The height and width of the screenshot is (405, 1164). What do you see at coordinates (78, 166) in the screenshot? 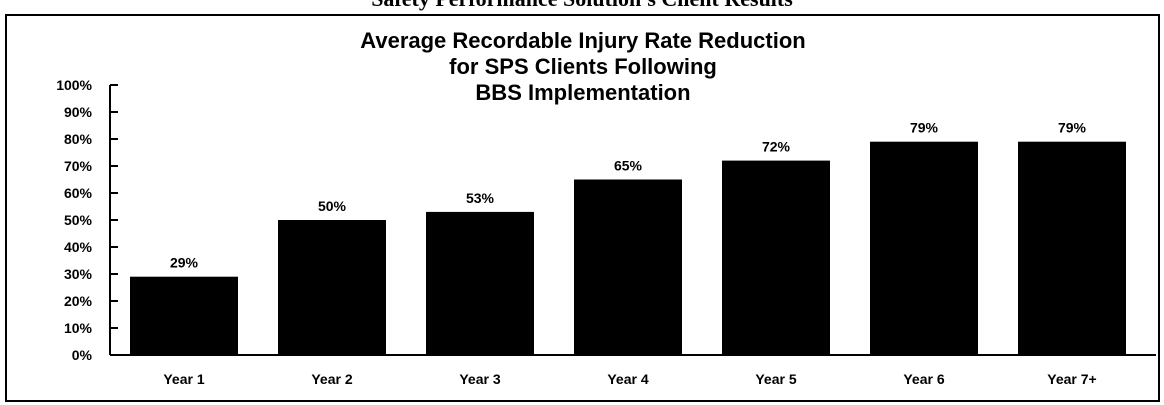
I see `y-tick-label: 70%` at bounding box center [78, 166].